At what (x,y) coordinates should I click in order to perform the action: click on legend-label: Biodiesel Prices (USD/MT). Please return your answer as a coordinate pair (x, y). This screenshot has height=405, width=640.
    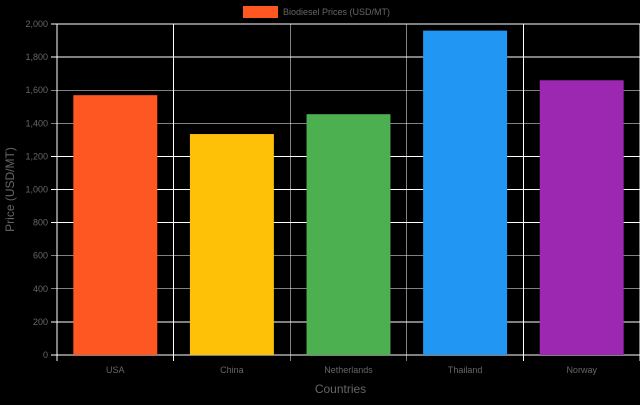
    Looking at the image, I should click on (336, 12).